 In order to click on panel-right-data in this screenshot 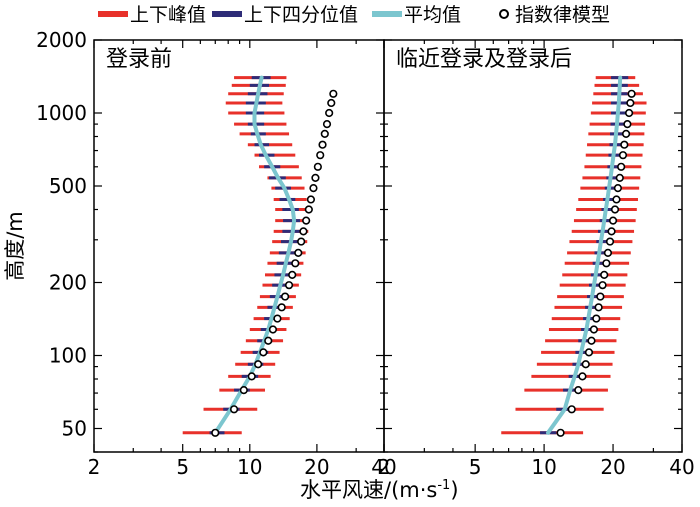, I will do `click(574, 256)`.